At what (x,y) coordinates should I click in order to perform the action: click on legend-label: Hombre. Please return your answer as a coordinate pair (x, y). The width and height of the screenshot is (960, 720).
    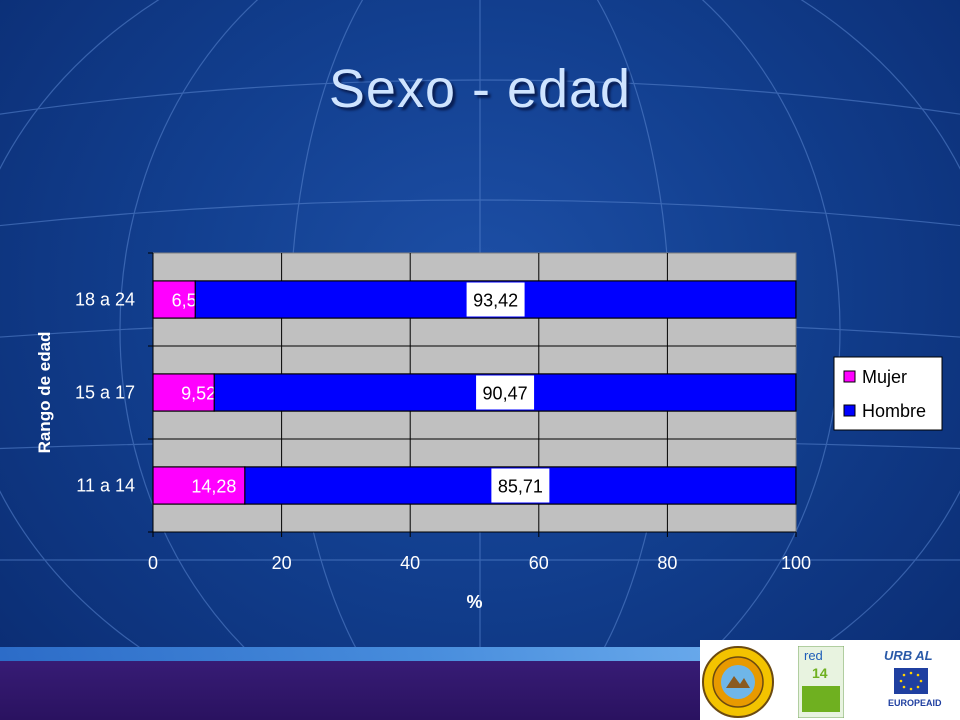
    Looking at the image, I should click on (894, 411).